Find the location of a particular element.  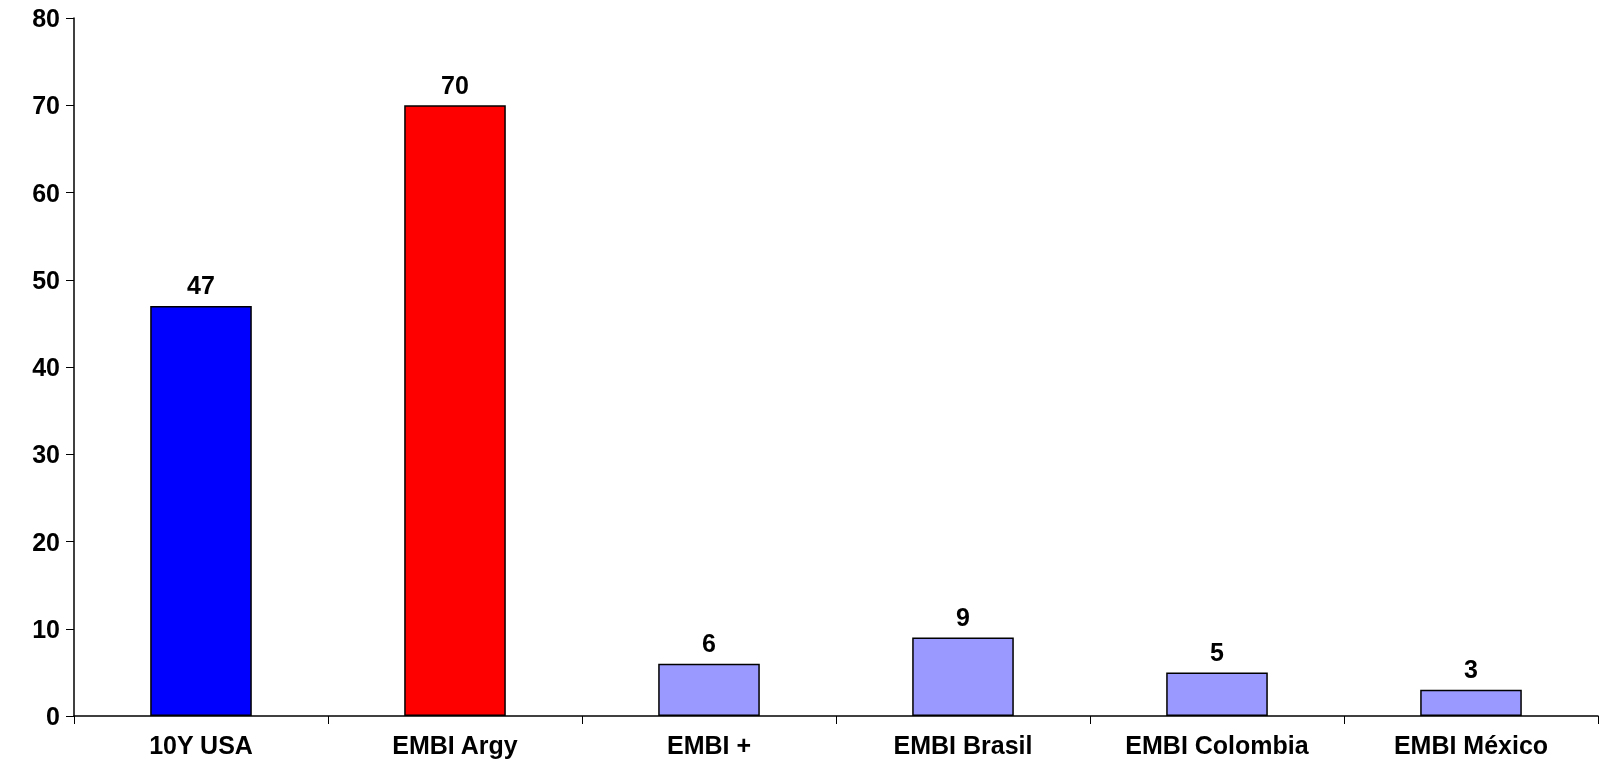

y-tick-label: 20 is located at coordinates (46, 541).